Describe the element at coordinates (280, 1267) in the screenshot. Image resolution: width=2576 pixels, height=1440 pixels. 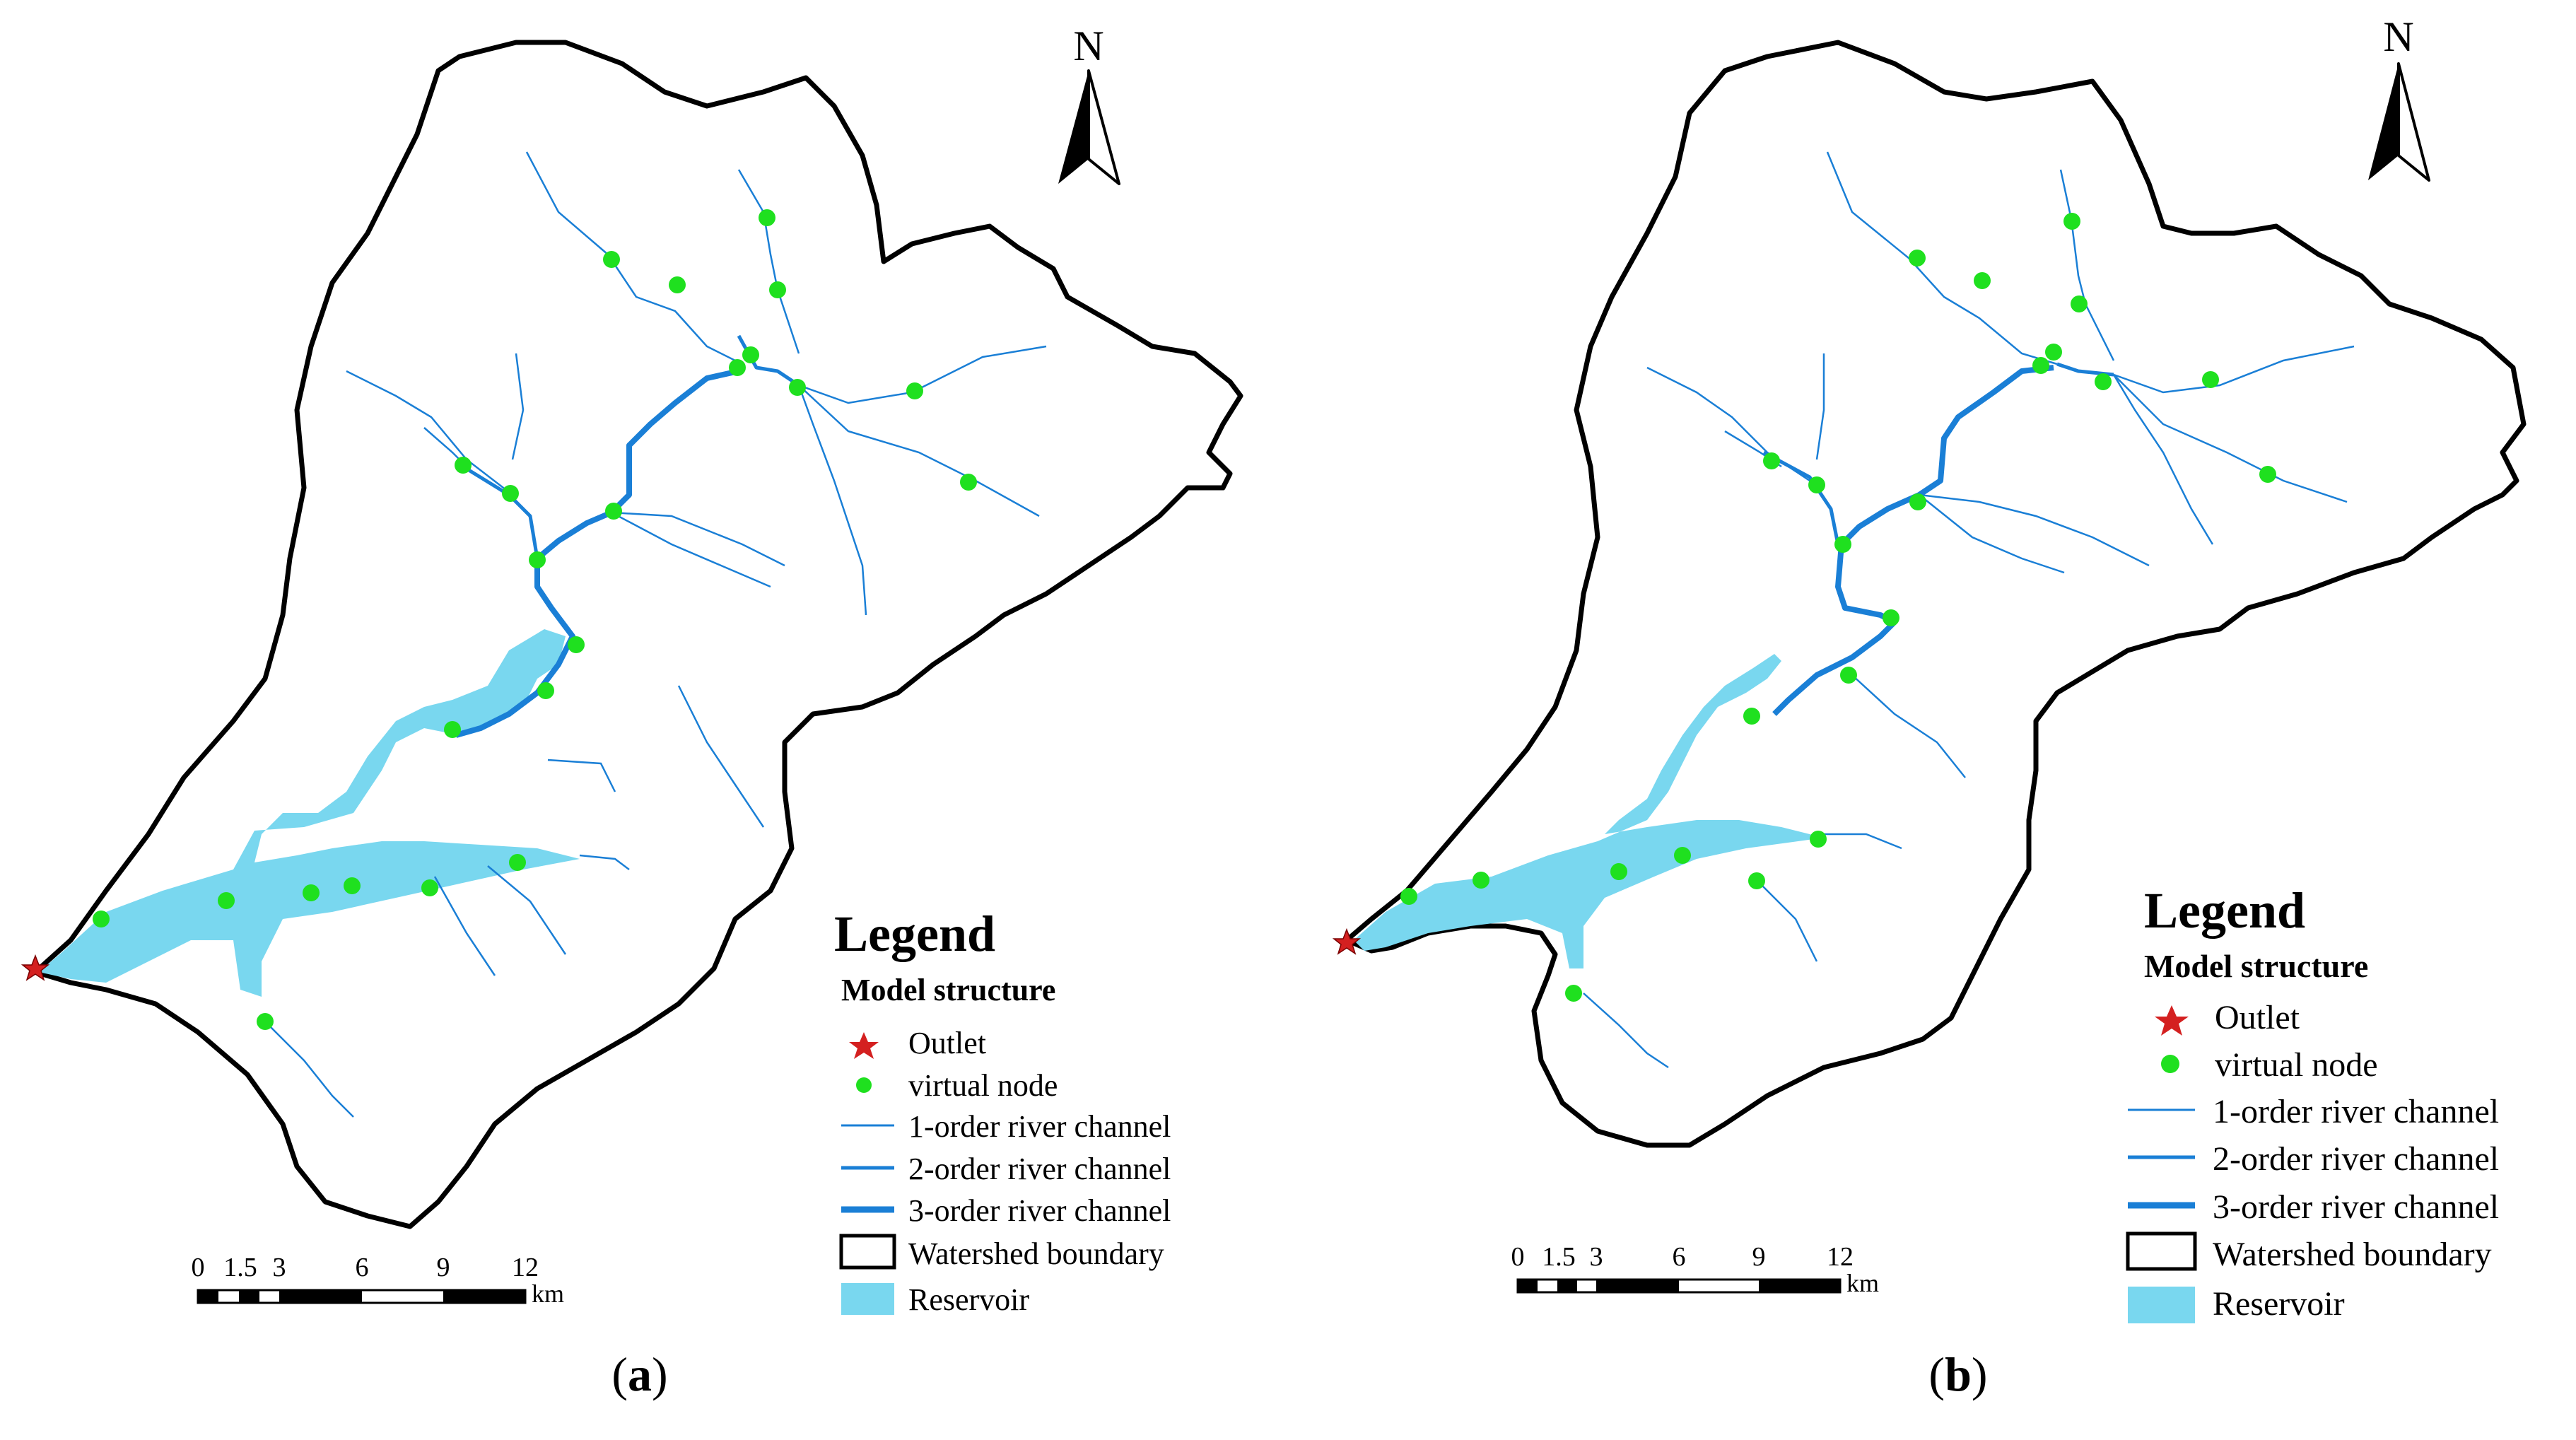
I see `panel-a-scale-tick-2: 3` at that location.